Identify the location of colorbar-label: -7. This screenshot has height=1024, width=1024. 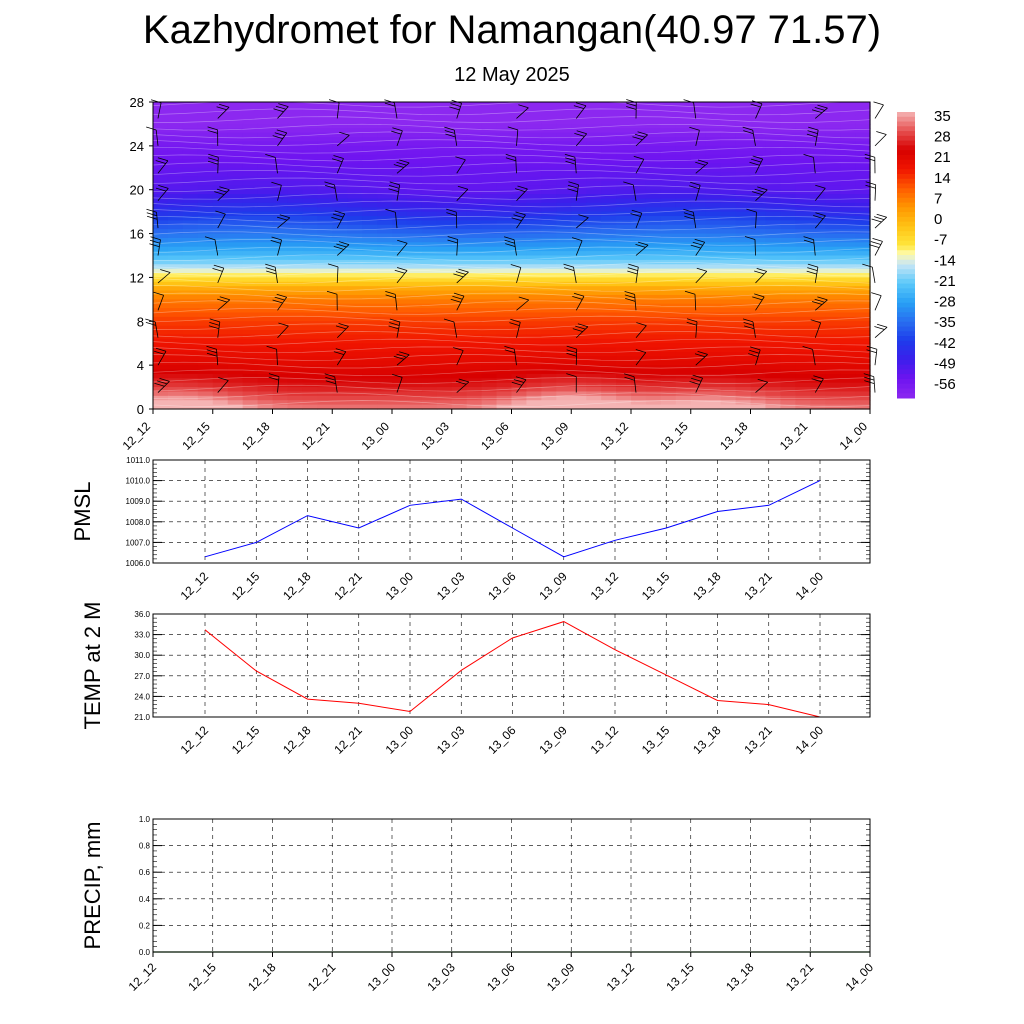
(940, 240).